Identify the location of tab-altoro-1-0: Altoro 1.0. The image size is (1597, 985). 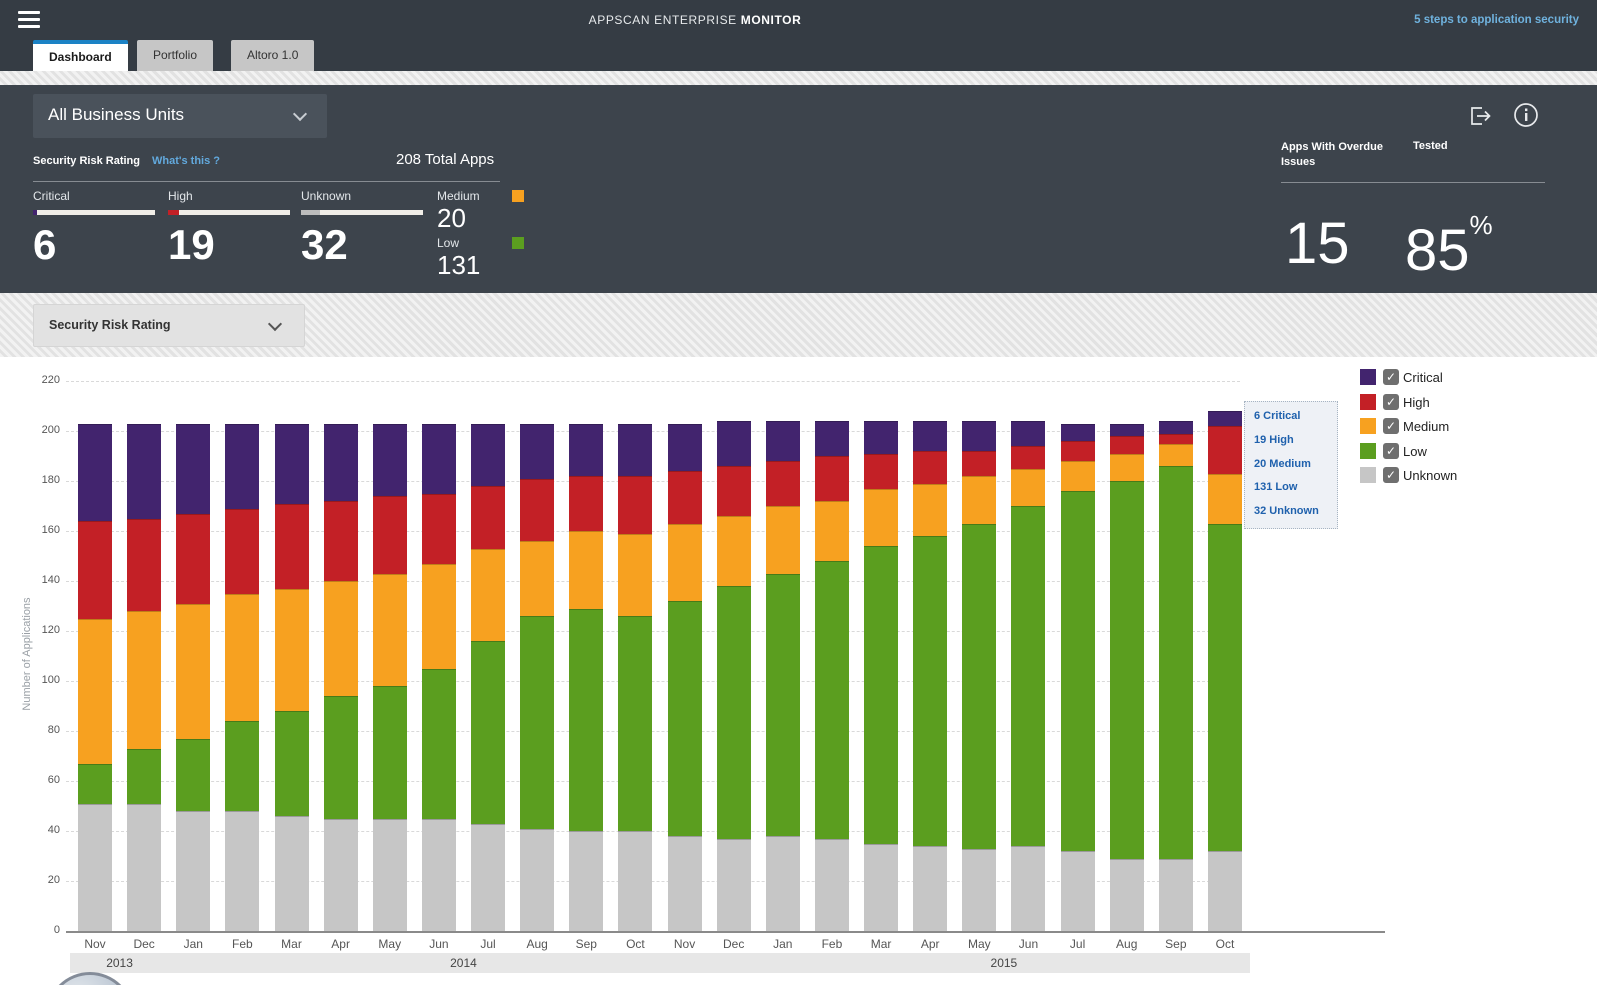
(273, 55).